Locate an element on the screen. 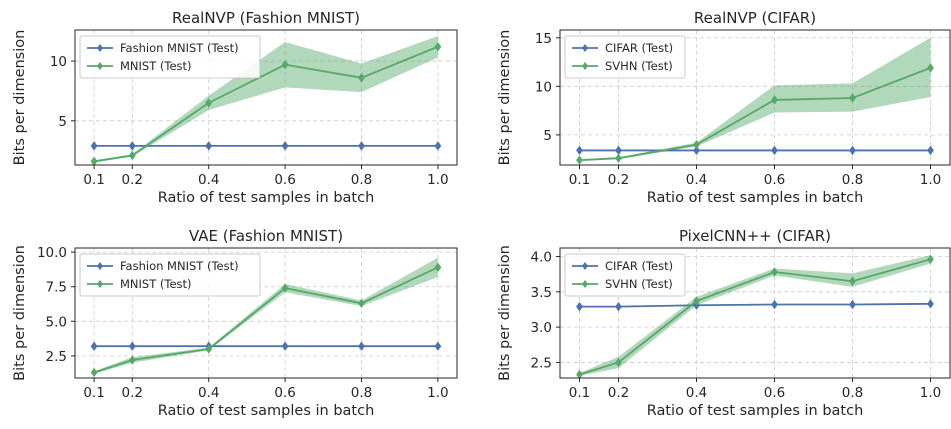 The image size is (951, 429). y-tick-label: 10 is located at coordinates (543, 87).